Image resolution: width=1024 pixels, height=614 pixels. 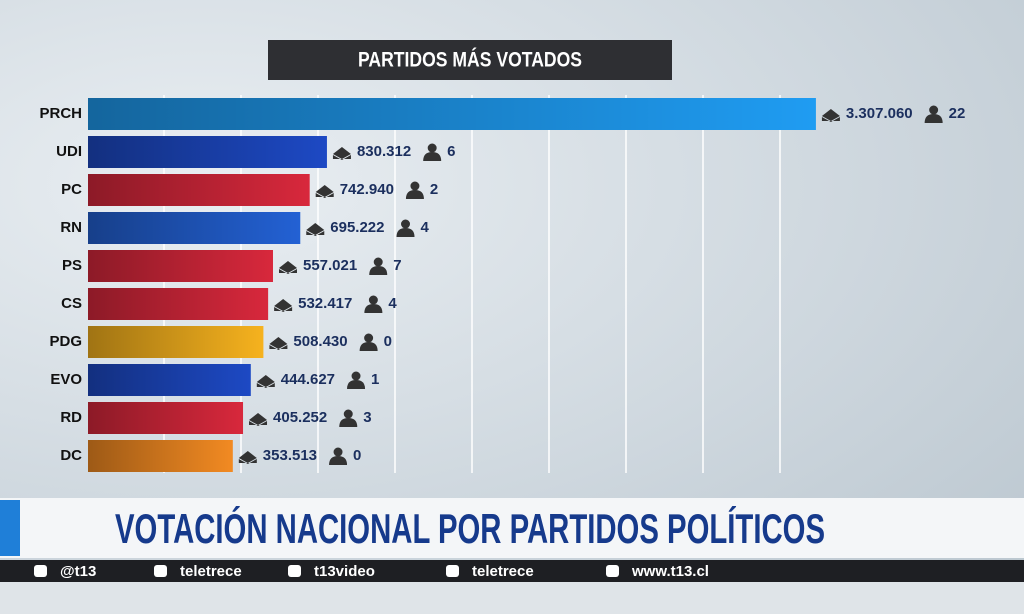 What do you see at coordinates (10, 528) in the screenshot?
I see `logo` at bounding box center [10, 528].